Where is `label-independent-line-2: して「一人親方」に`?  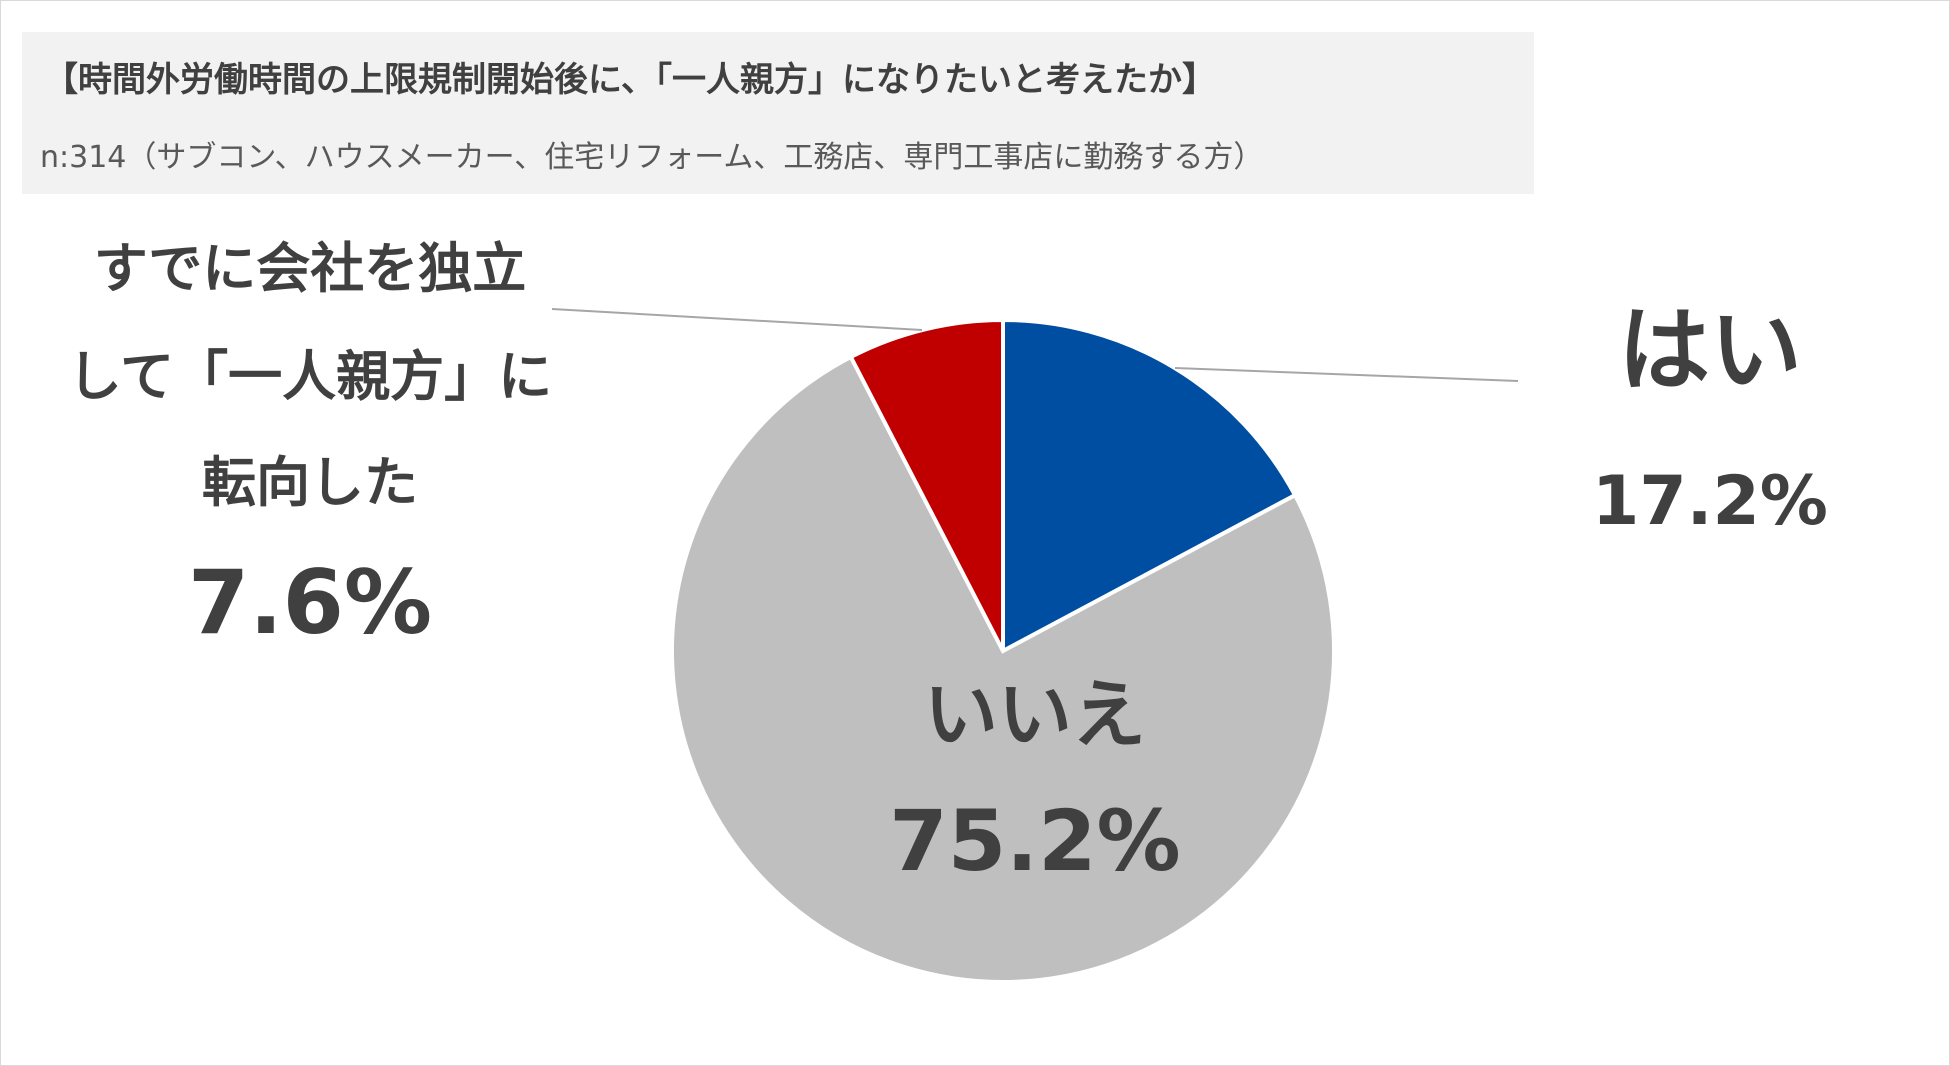 label-independent-line-2: して「一人親方」に is located at coordinates (310, 376).